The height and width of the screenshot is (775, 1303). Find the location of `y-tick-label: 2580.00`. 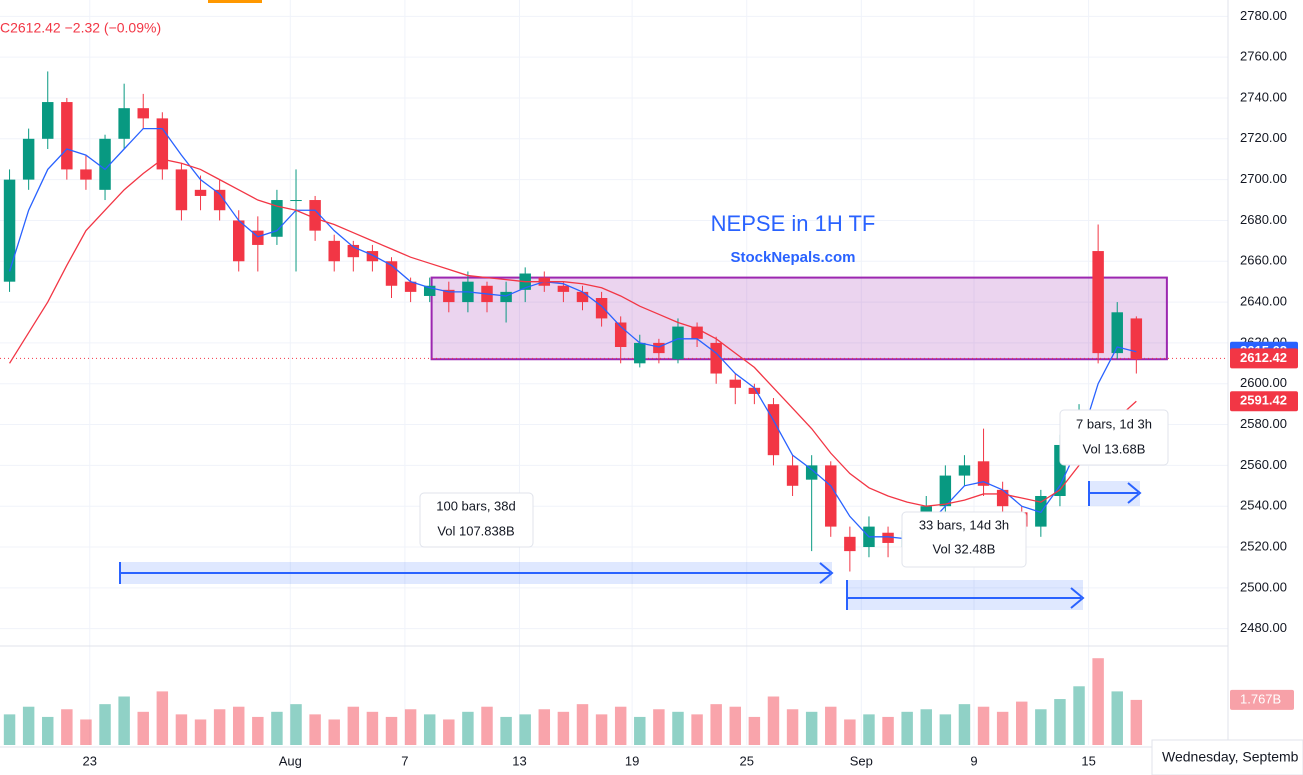

y-tick-label: 2580.00 is located at coordinates (1263, 423).